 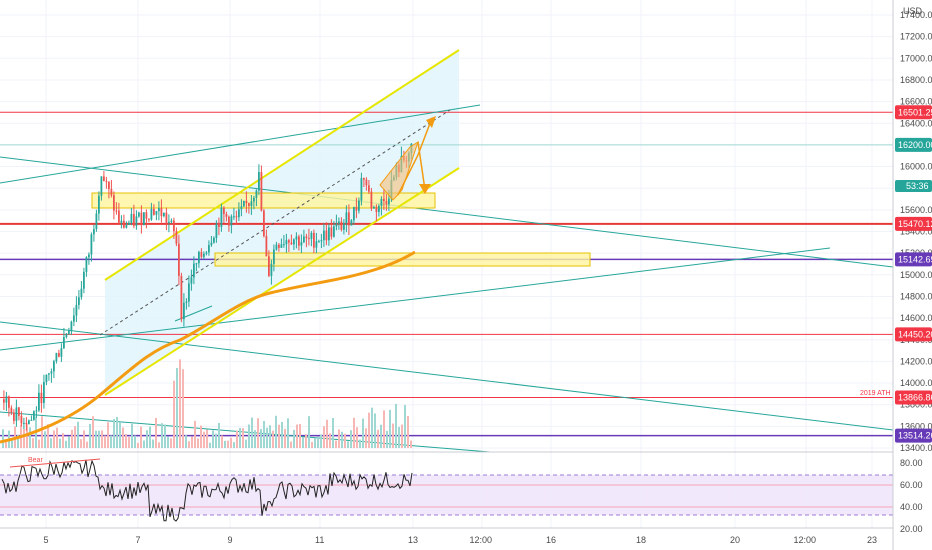 I want to click on rsi-tick: 60.00, so click(x=911, y=485).